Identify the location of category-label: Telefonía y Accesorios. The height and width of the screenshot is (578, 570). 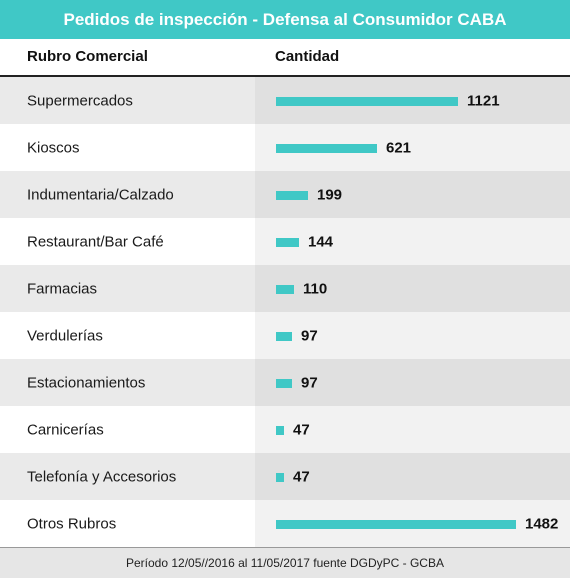
(102, 476).